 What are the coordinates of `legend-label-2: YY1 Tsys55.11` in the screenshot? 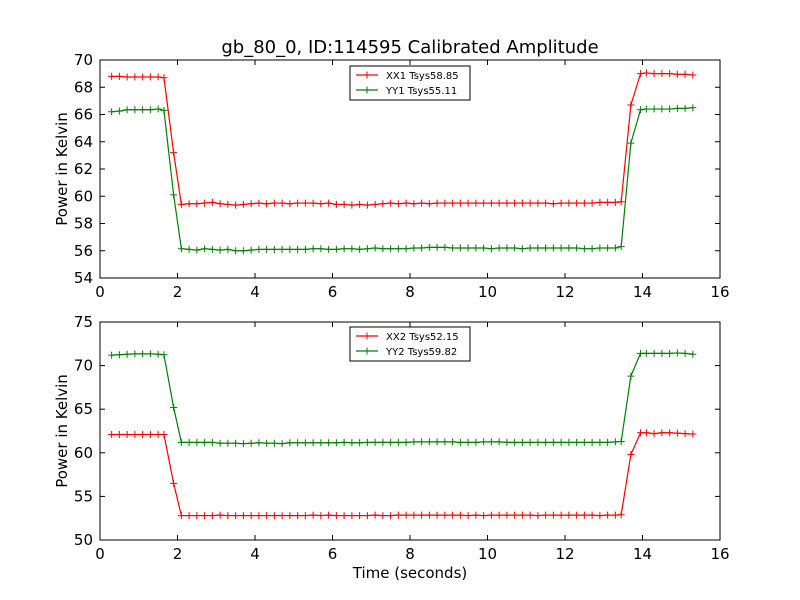 It's located at (421, 91).